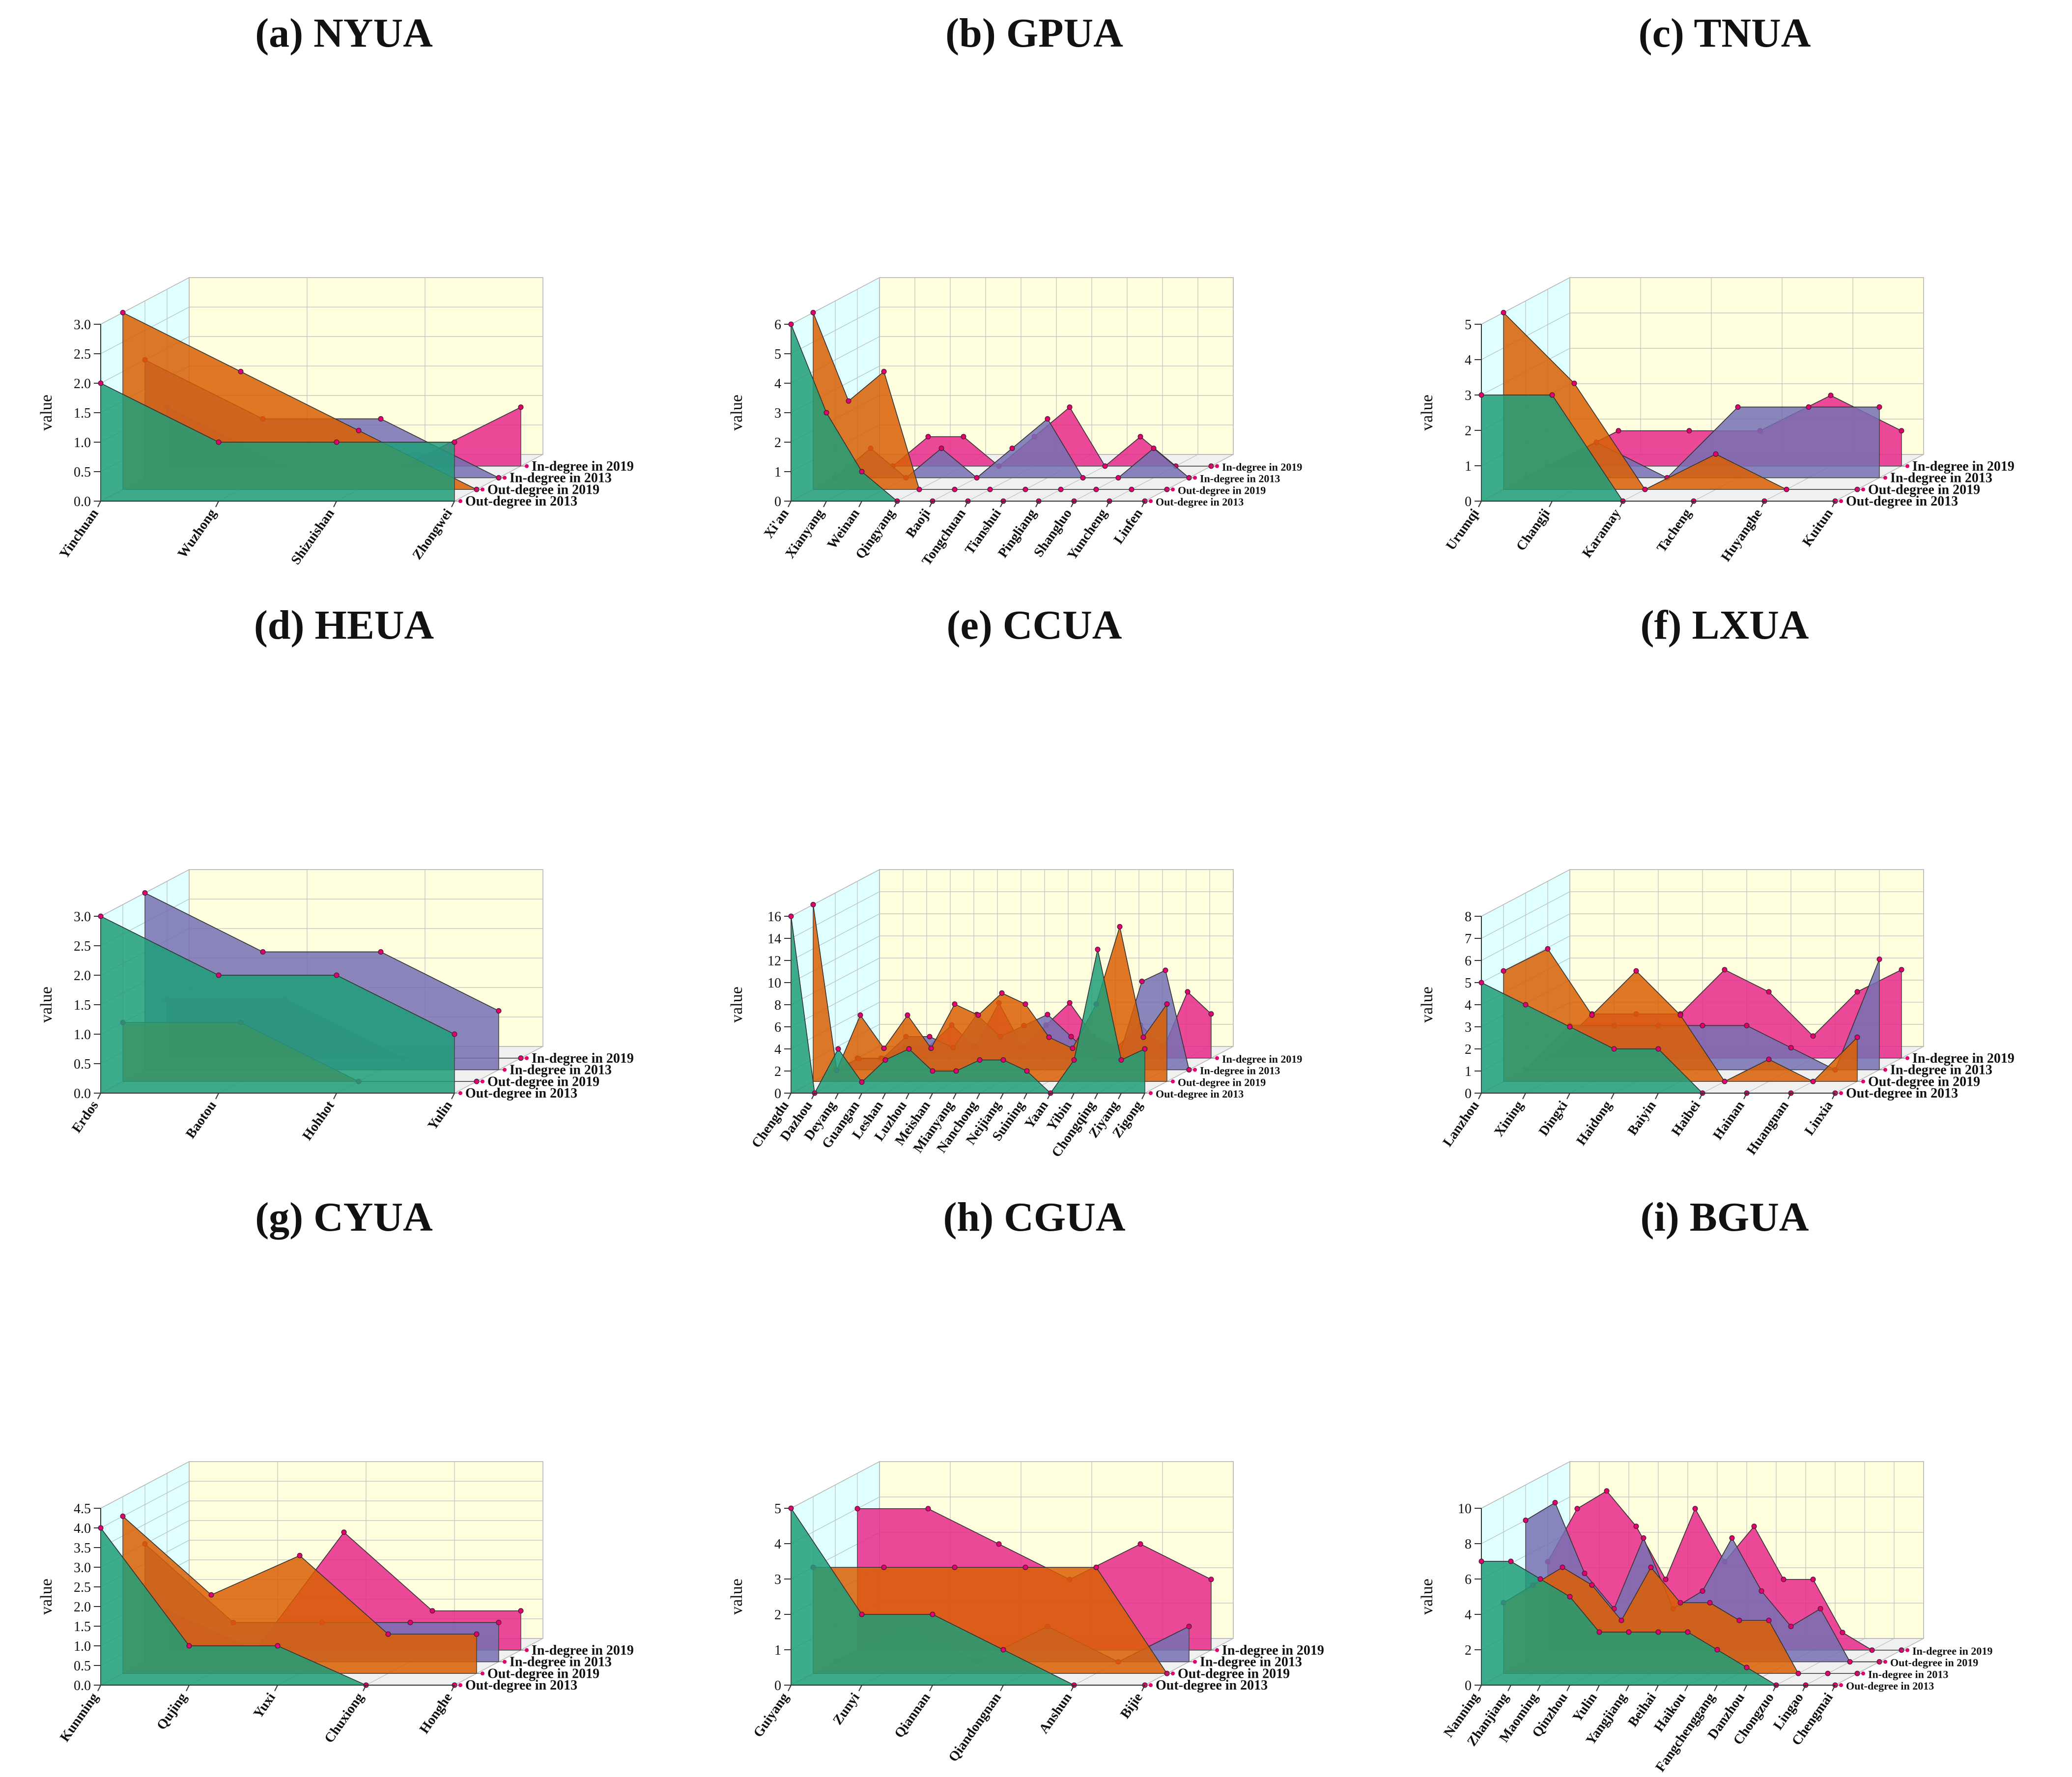 This screenshot has height=1777, width=2072. Describe the element at coordinates (82, 443) in the screenshot. I see `y-tick-label: 1.0` at that location.